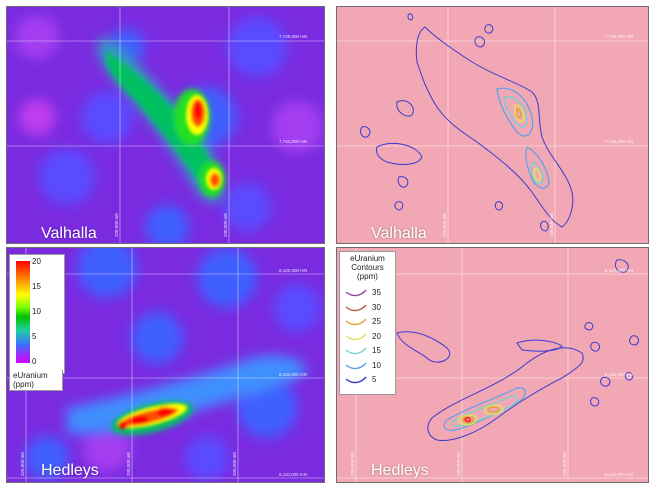 This screenshot has width=655, height=488. I want to click on contour-level-label: 10, so click(376, 365).